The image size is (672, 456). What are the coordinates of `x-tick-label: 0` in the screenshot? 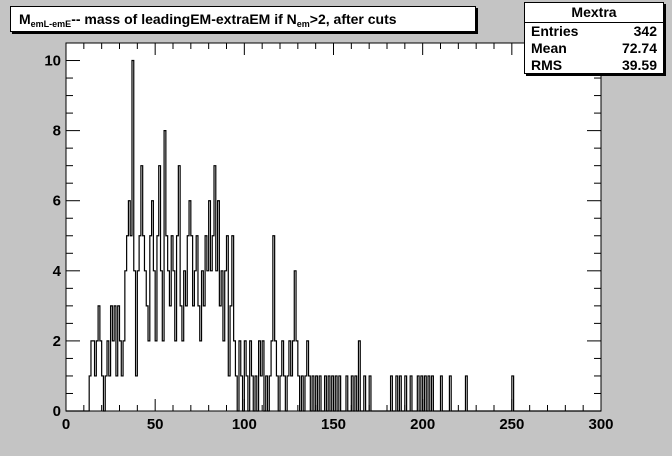 It's located at (66, 424).